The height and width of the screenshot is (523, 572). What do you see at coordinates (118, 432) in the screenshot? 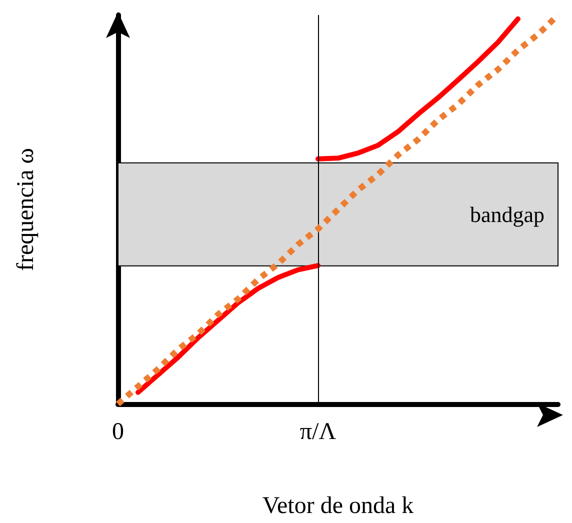
I see `x-tick-label: 0` at bounding box center [118, 432].